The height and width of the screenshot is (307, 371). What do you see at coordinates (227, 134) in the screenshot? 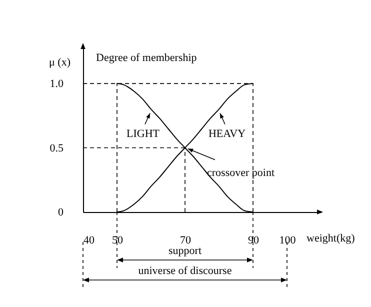
I see `annotation: HEAVY` at bounding box center [227, 134].